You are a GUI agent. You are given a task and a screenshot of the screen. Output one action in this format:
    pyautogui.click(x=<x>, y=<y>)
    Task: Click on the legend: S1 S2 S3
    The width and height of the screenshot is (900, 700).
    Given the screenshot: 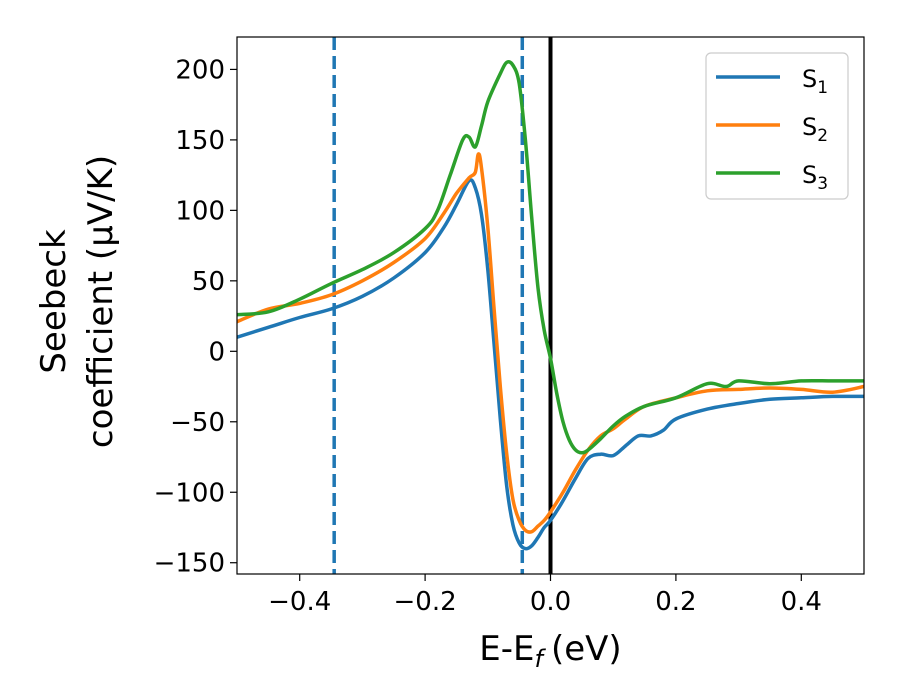 What is the action you would take?
    pyautogui.click(x=777, y=126)
    